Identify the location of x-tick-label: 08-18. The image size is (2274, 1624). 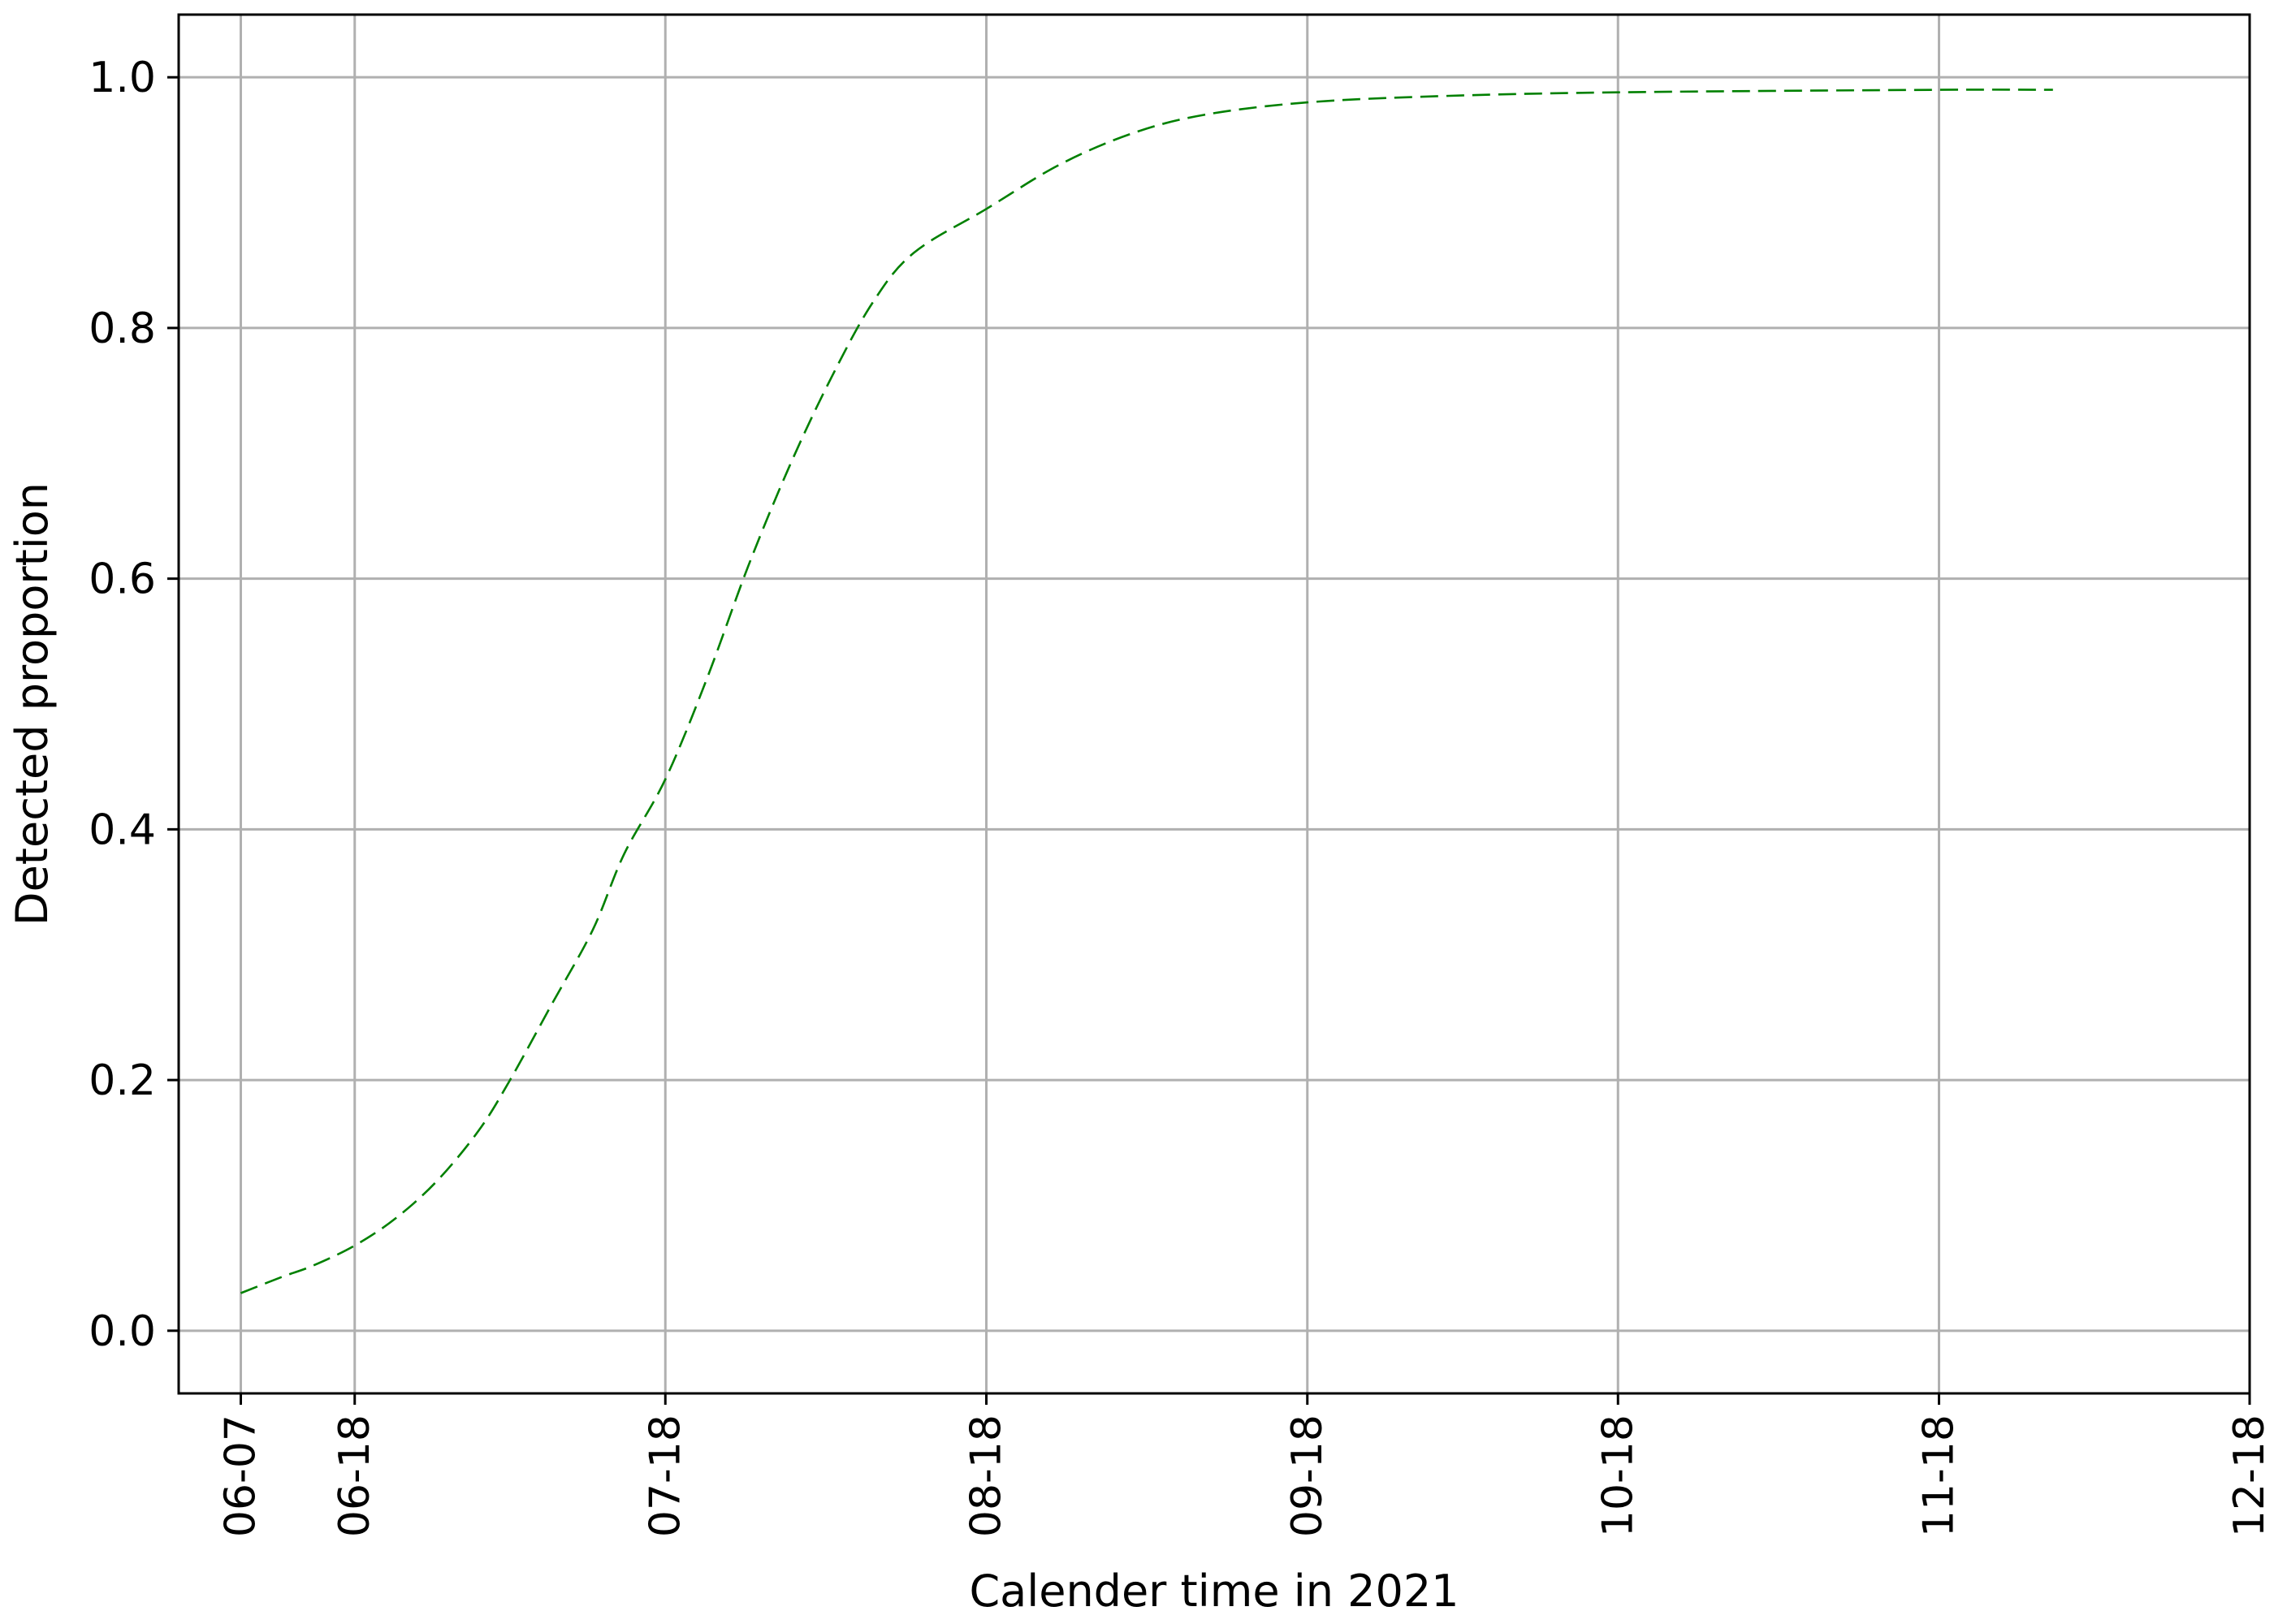
(987, 1476).